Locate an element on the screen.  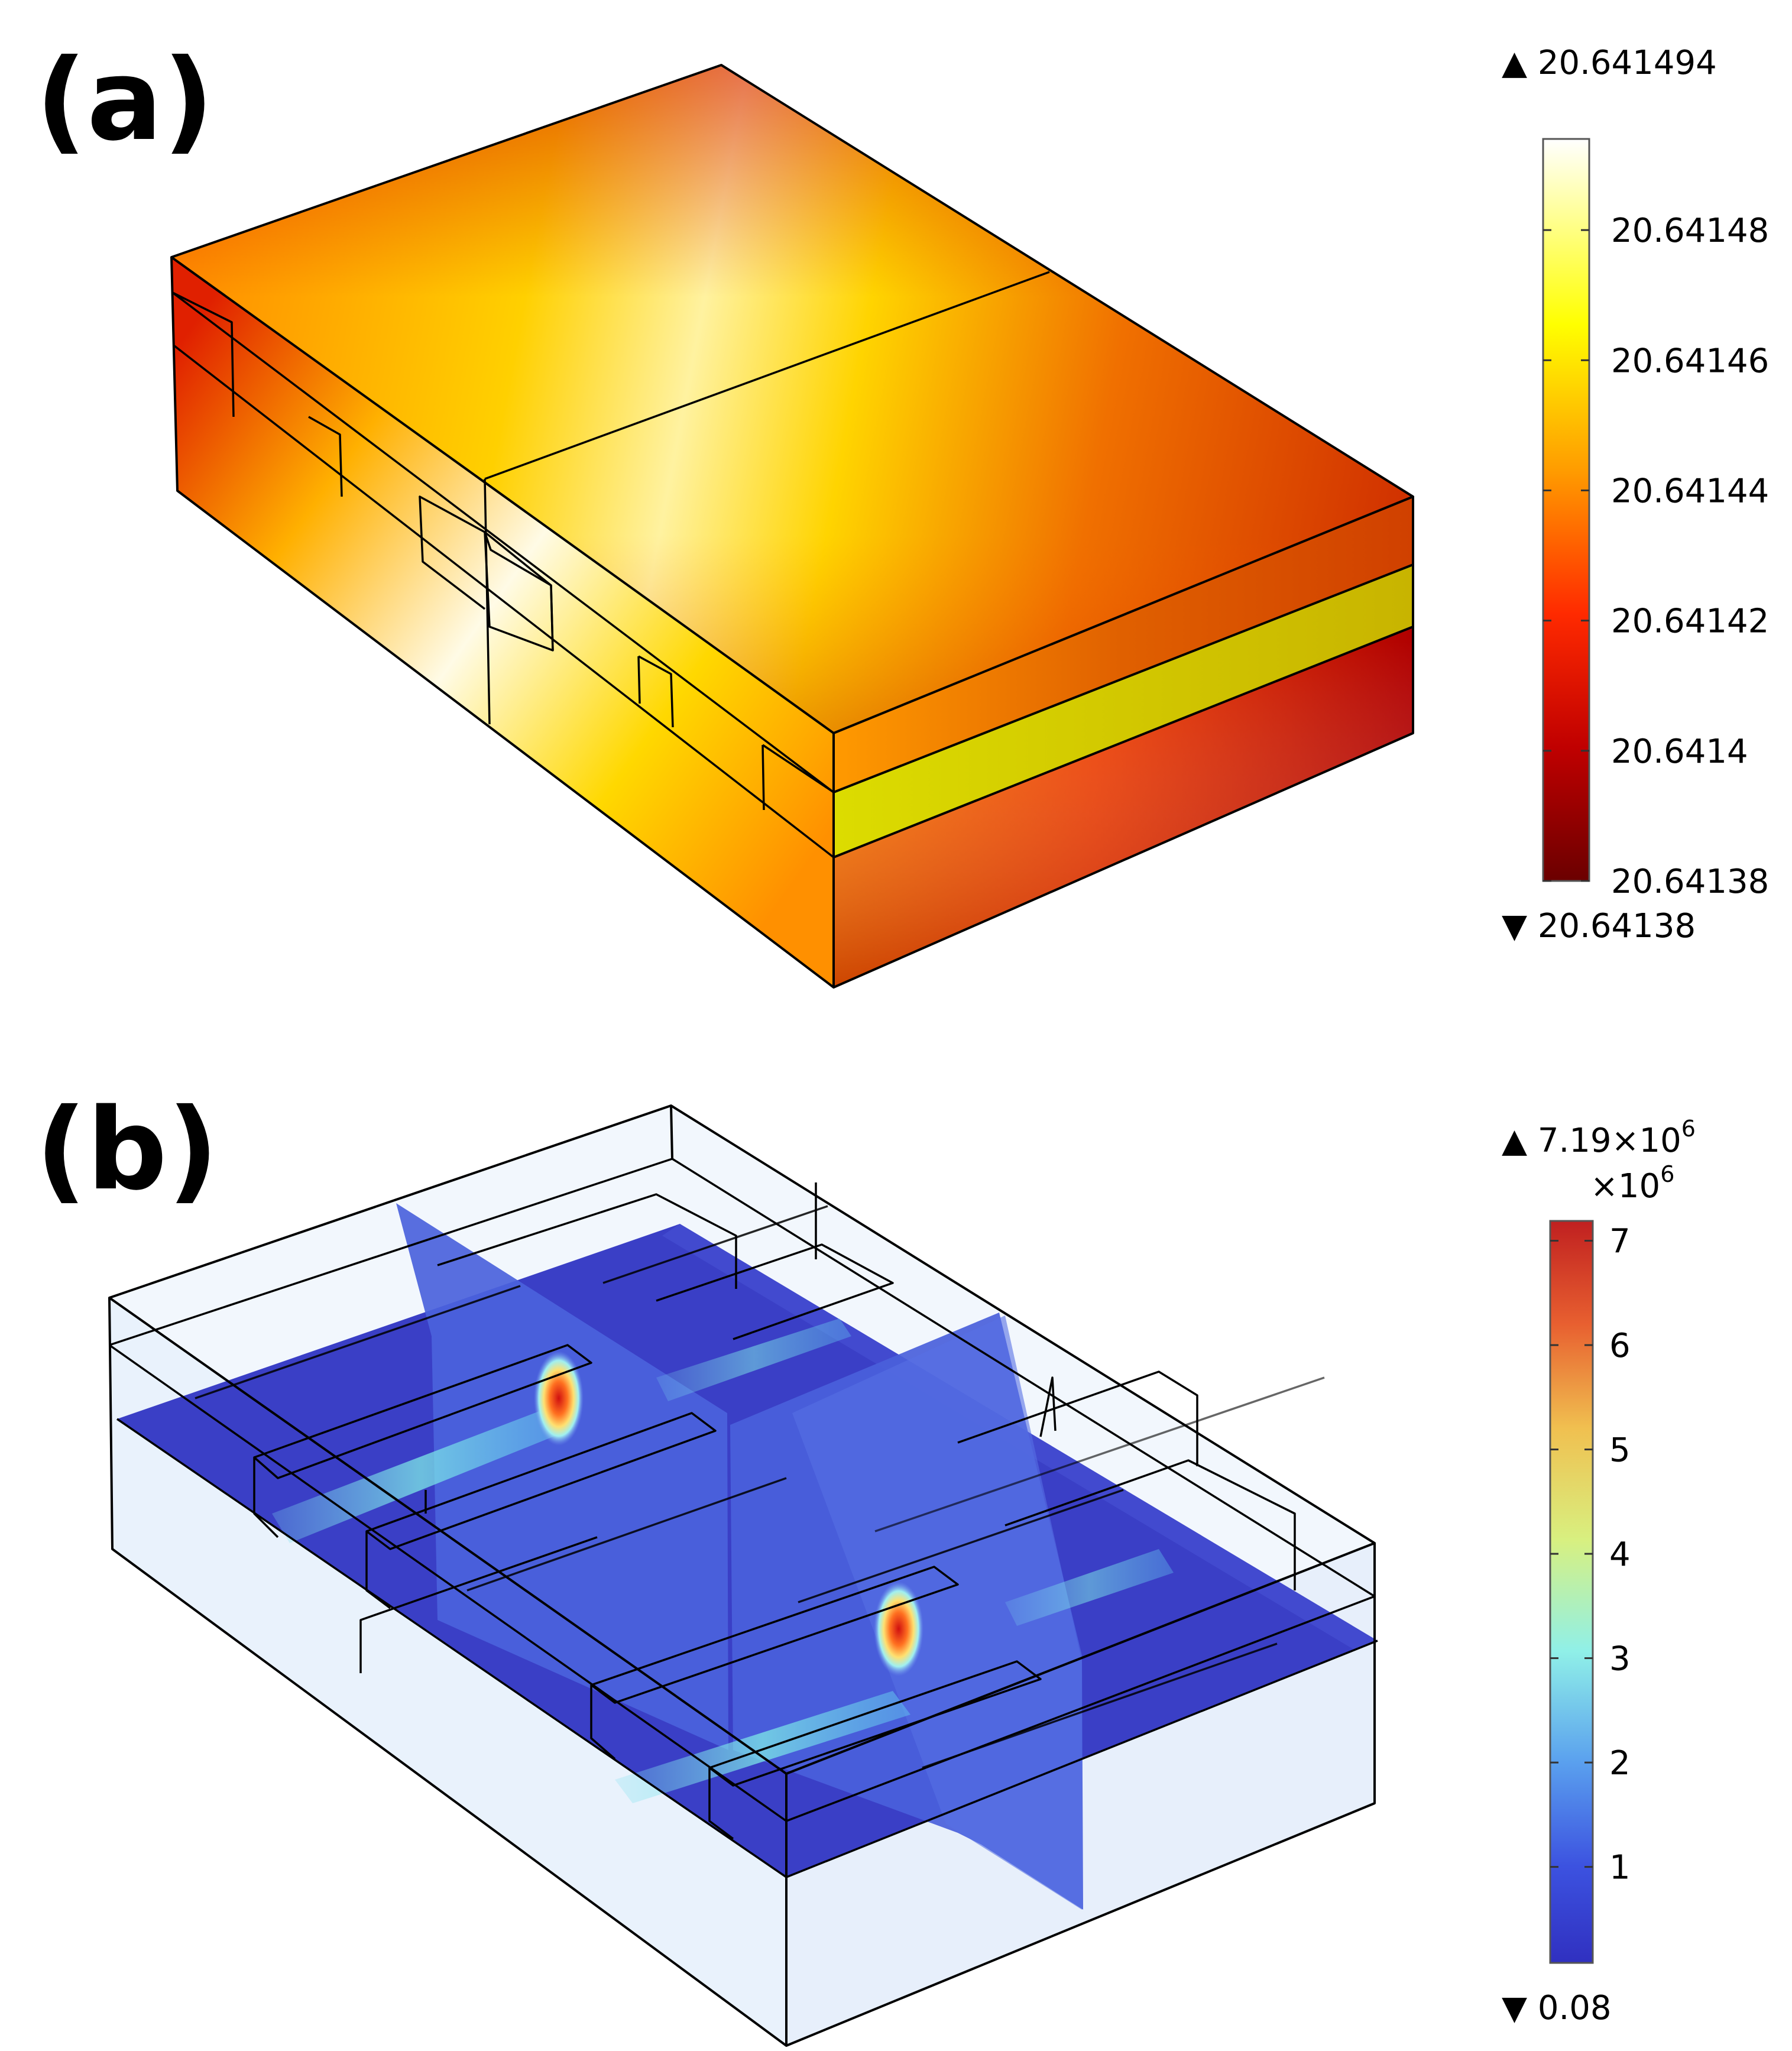
panel-b-colorbar: ▲ 7.19×106 ×10⁶ 7 6 5 4 3 2 1 ▼ 0.08 is located at coordinates (1599, 1571).